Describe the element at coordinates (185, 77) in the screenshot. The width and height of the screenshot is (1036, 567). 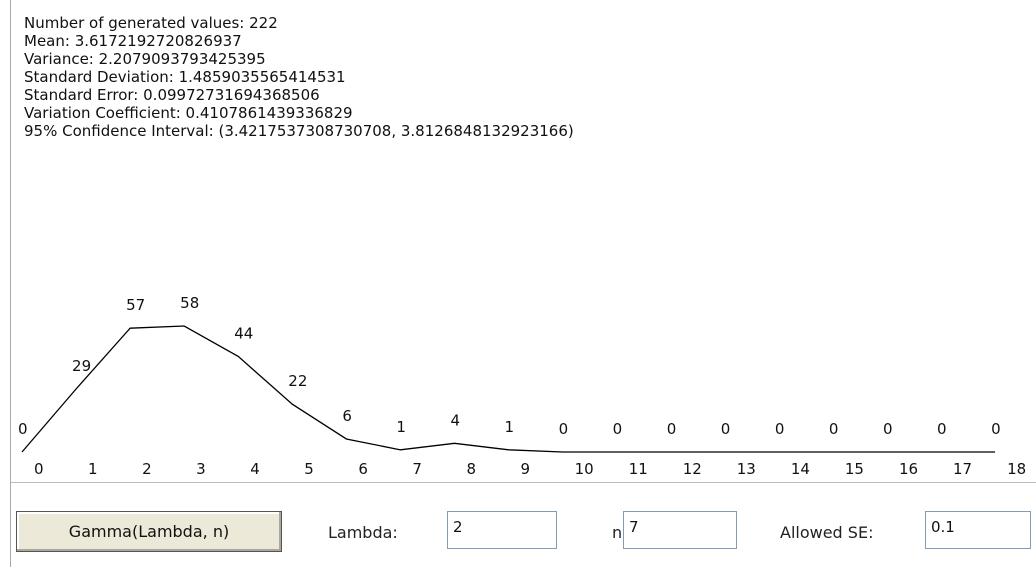
I see `stat-line: Standard Deviation: 1.4859035565414531` at that location.